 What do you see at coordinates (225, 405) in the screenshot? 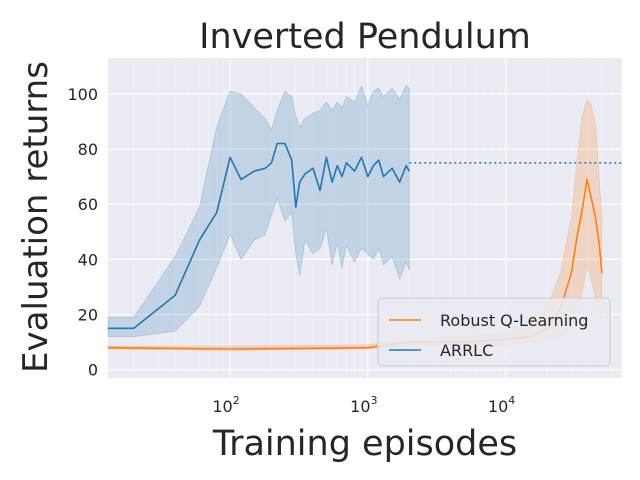
I see `x-tick-label: 10²` at bounding box center [225, 405].